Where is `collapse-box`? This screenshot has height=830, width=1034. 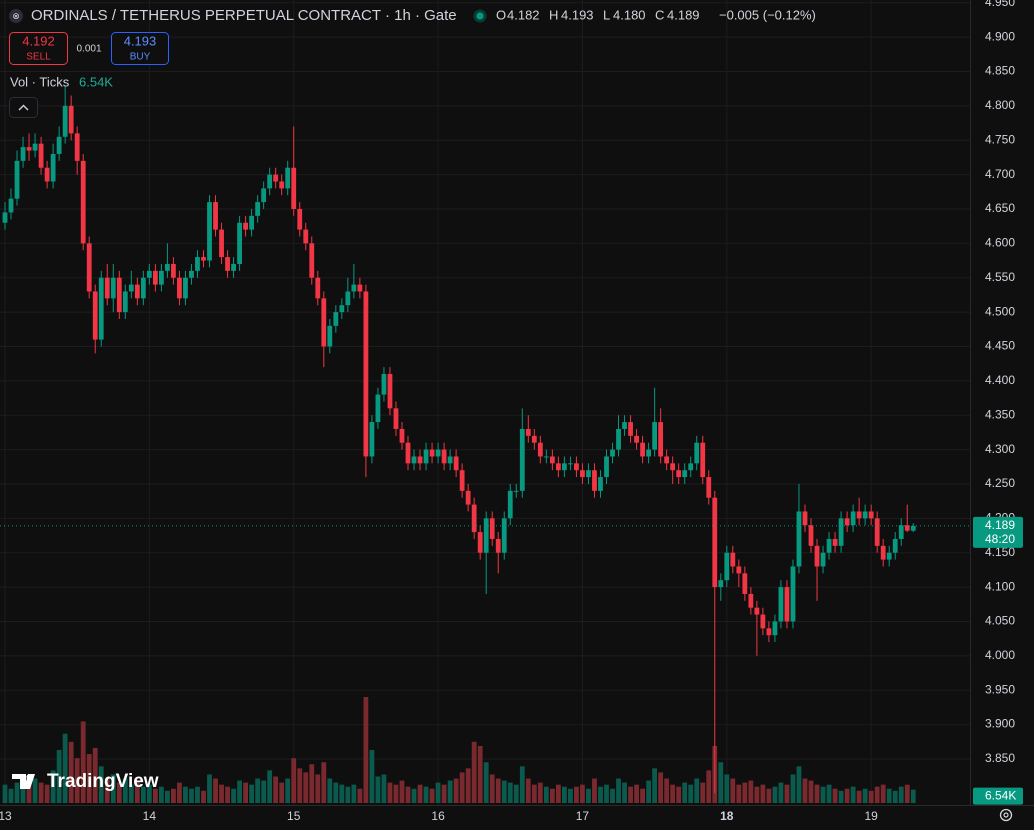 collapse-box is located at coordinates (23, 107).